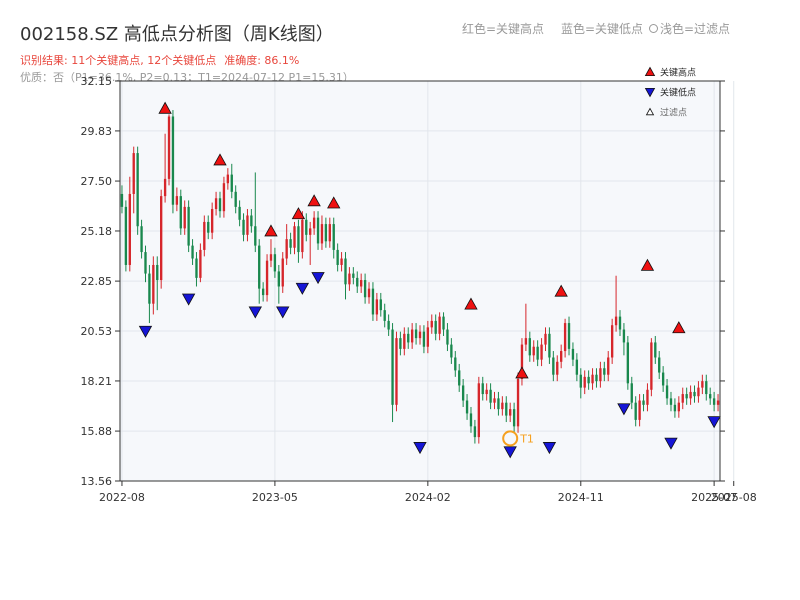 The width and height of the screenshot is (800, 600). Describe the element at coordinates (262, 60) in the screenshot. I see `accuracy-text: 准确度: 86.1%` at that location.